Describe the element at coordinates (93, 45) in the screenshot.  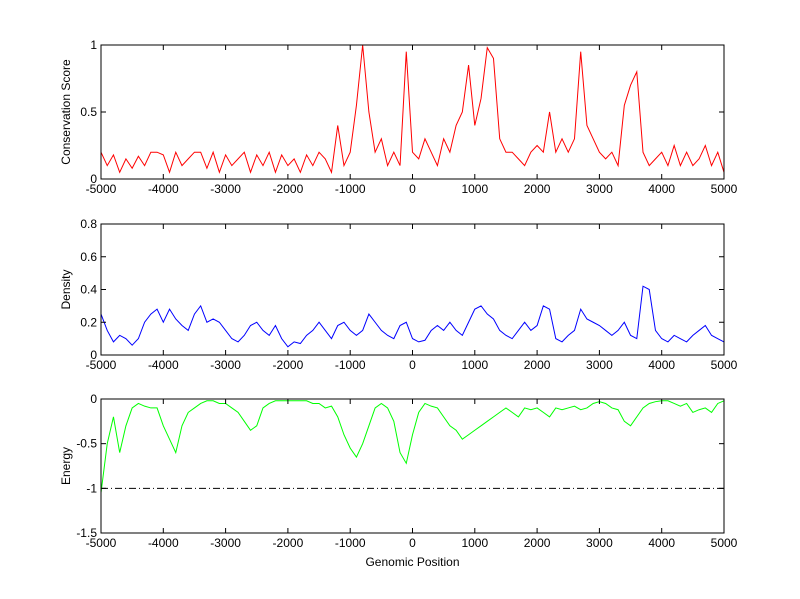
I see `y-tick-label: 1` at that location.